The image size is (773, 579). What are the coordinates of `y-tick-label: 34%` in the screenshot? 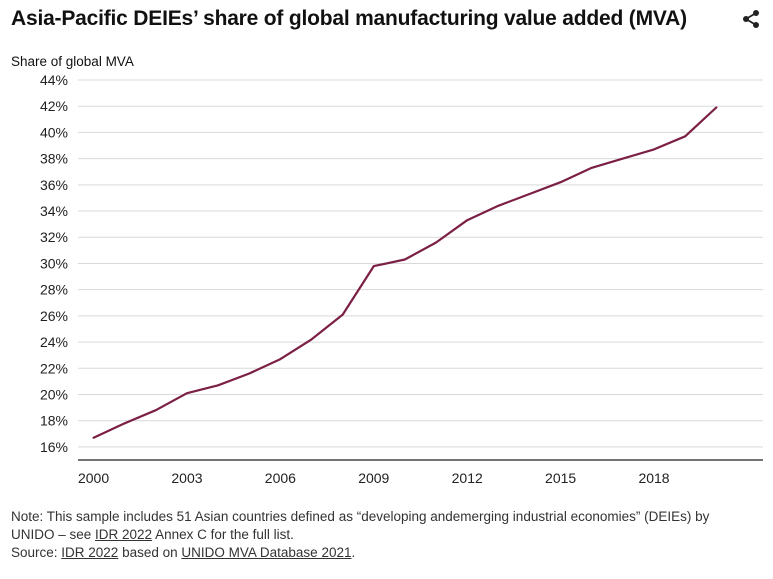 It's located at (54, 211).